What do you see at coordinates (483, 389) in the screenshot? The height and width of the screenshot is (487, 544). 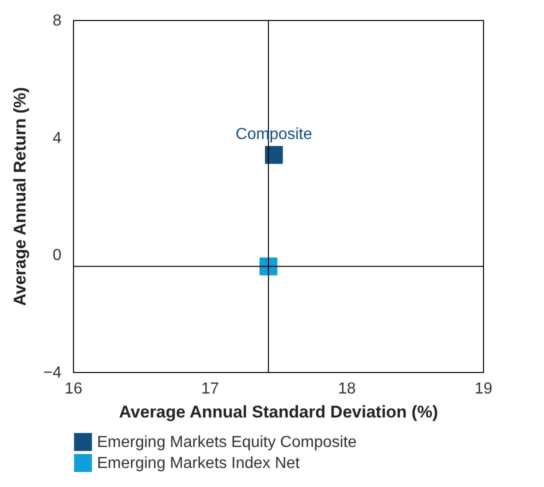 I see `x-tick-label: 19` at bounding box center [483, 389].